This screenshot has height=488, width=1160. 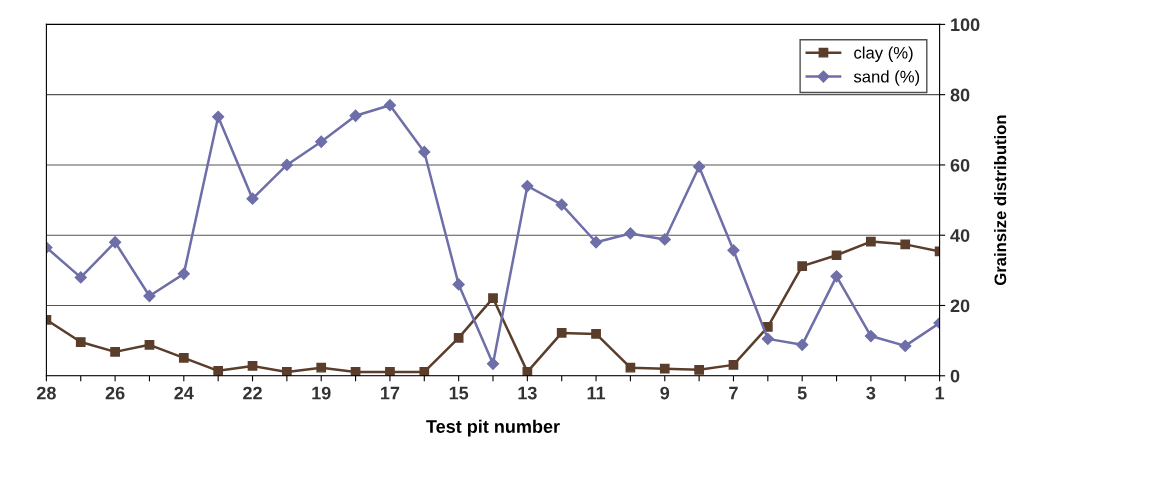 What do you see at coordinates (596, 393) in the screenshot?
I see `x-tick-label: 11` at bounding box center [596, 393].